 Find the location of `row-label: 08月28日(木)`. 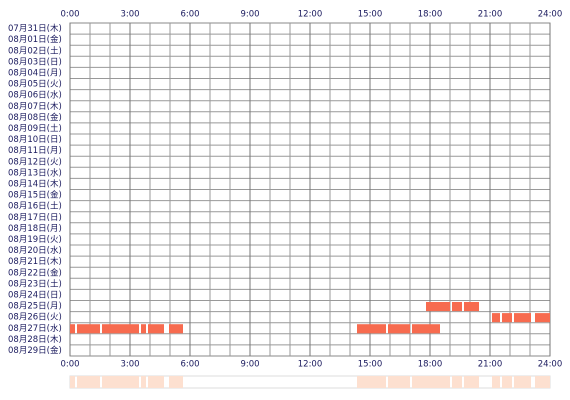

row-label: 08月28日(木) is located at coordinates (35, 339).